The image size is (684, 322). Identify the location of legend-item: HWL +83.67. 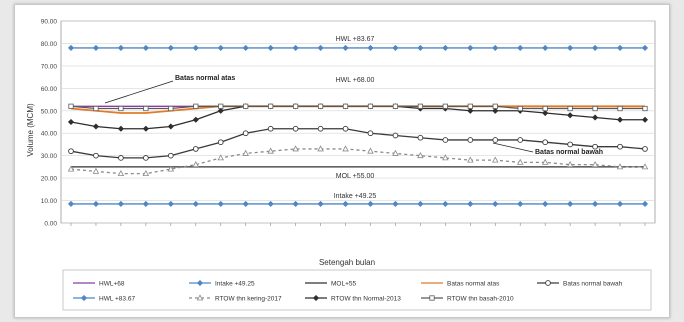
(104, 298).